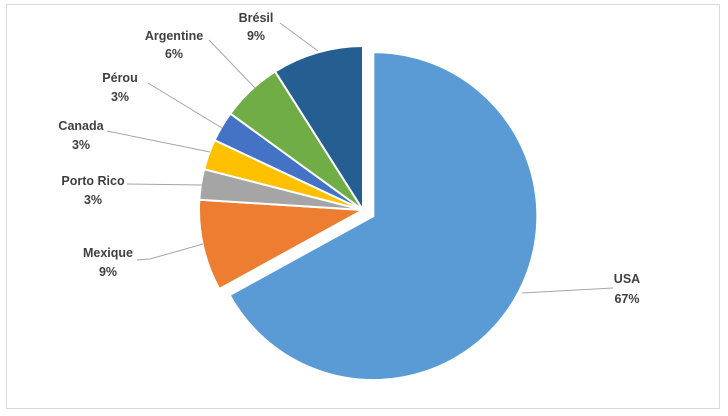 The image size is (728, 416). I want to click on slice-value-label-bresil: 9%, so click(256, 36).